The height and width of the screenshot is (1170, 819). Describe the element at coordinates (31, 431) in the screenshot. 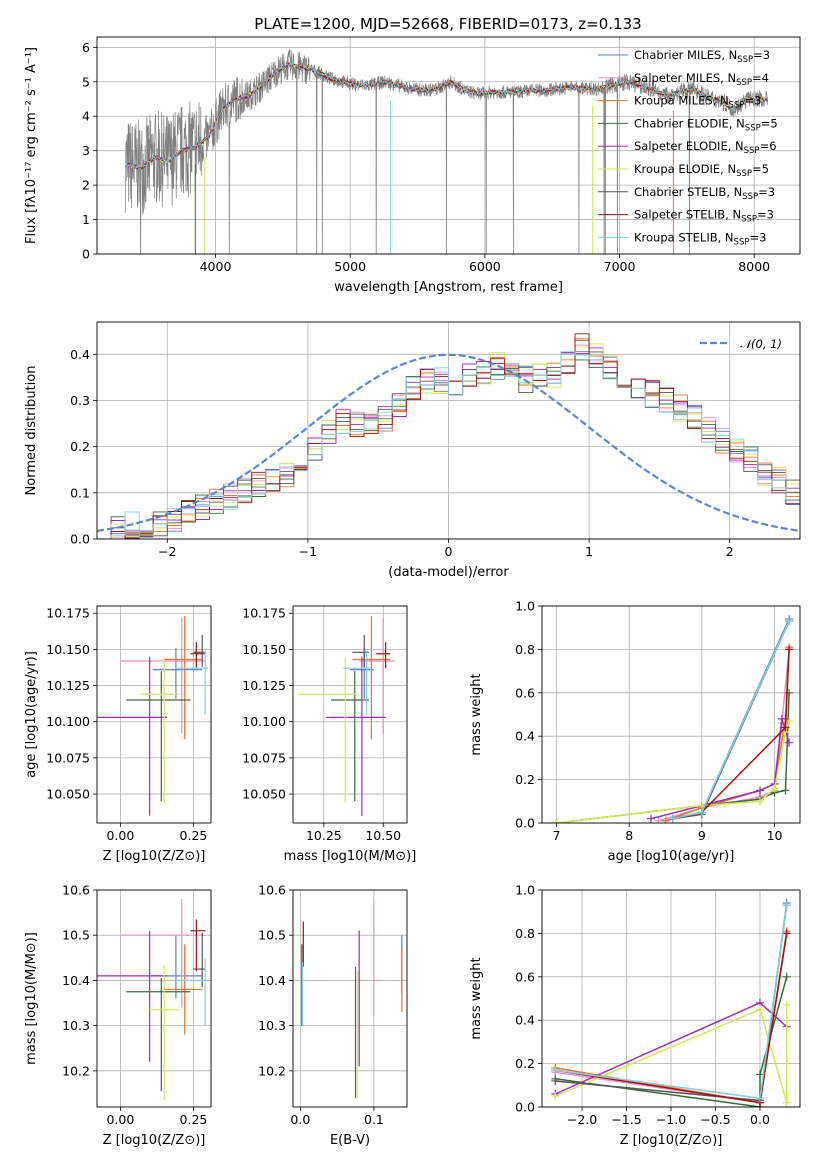

I see `y-axis-label: Normed distribution` at that location.